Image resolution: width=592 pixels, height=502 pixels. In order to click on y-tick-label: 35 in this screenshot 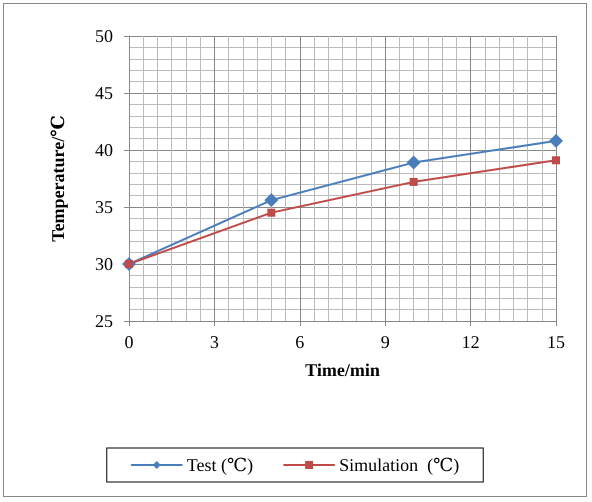, I will do `click(104, 207)`.